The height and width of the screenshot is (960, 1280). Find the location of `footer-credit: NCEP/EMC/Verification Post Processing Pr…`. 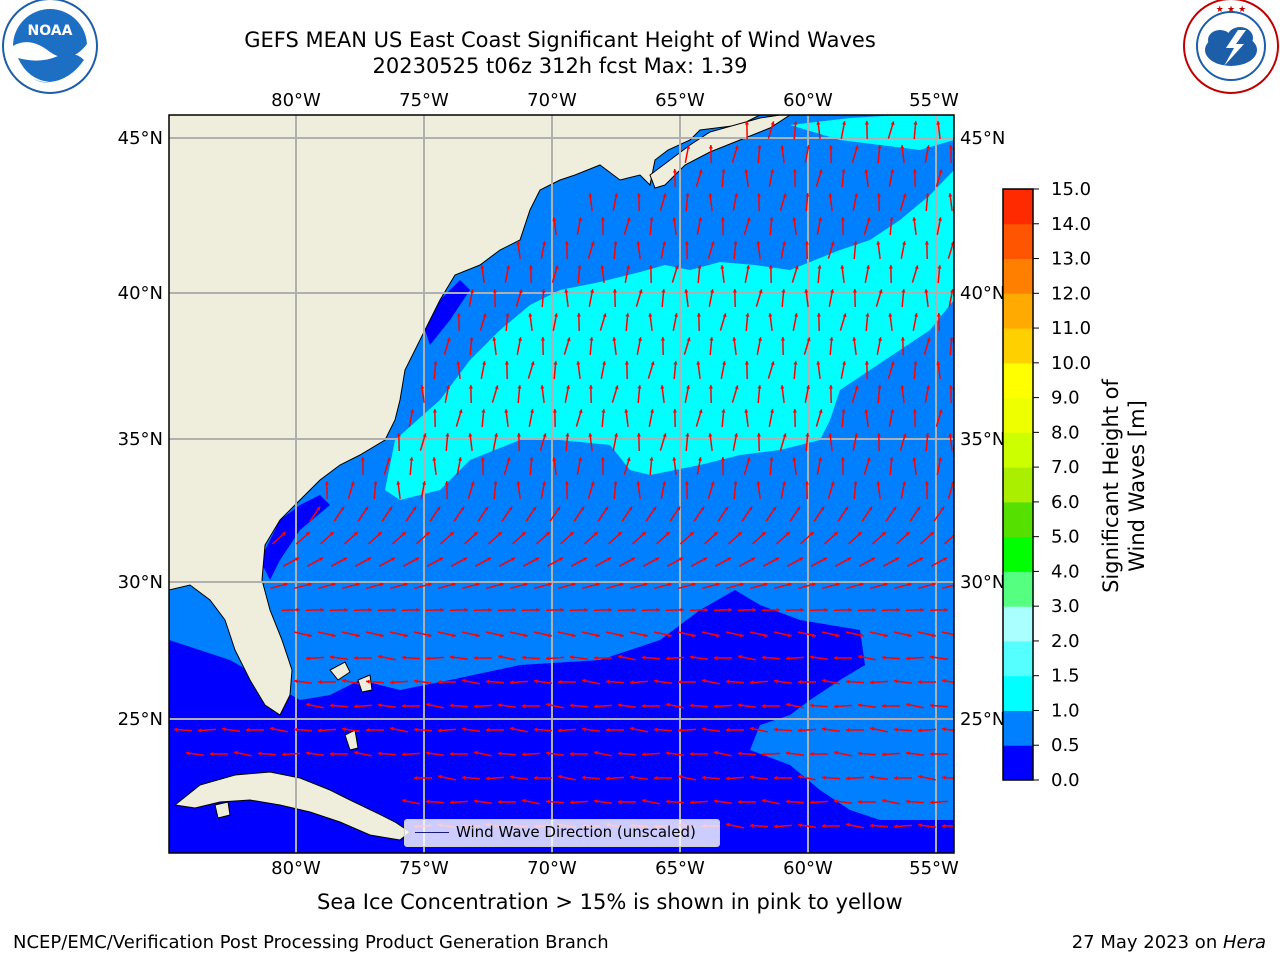

footer-credit: NCEP/EMC/Verification Post Processing Pr… is located at coordinates (311, 942).